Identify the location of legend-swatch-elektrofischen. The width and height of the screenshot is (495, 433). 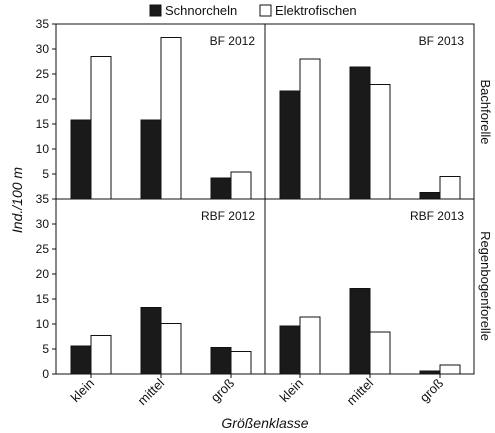
(265, 10).